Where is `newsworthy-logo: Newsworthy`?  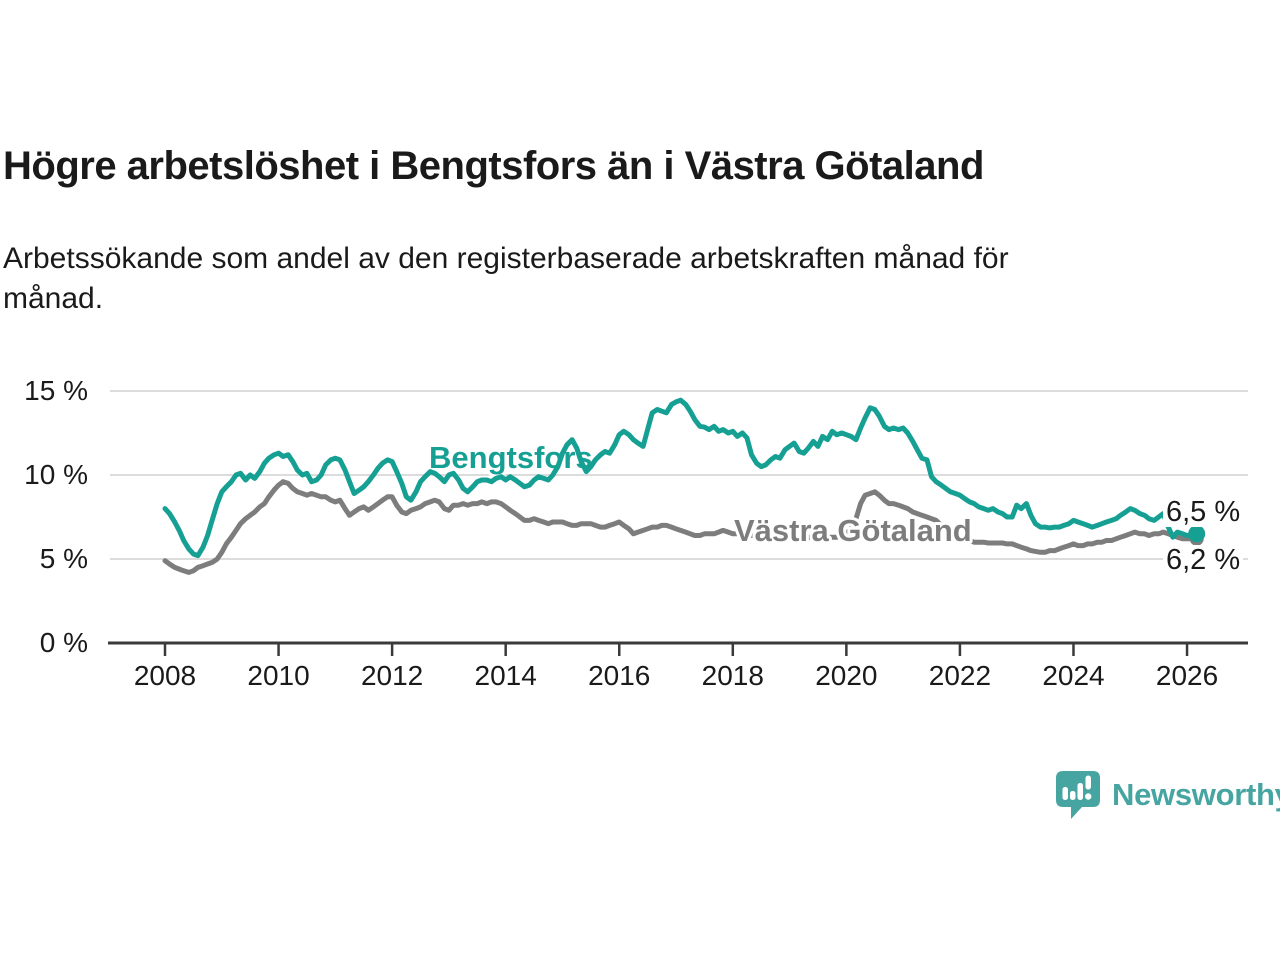 newsworthy-logo: Newsworthy is located at coordinates (1167, 795).